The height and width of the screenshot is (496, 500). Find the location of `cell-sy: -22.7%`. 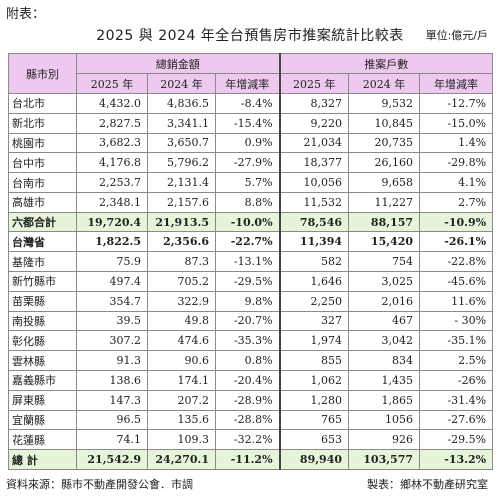

cell-sy: -22.7% is located at coordinates (247, 242).